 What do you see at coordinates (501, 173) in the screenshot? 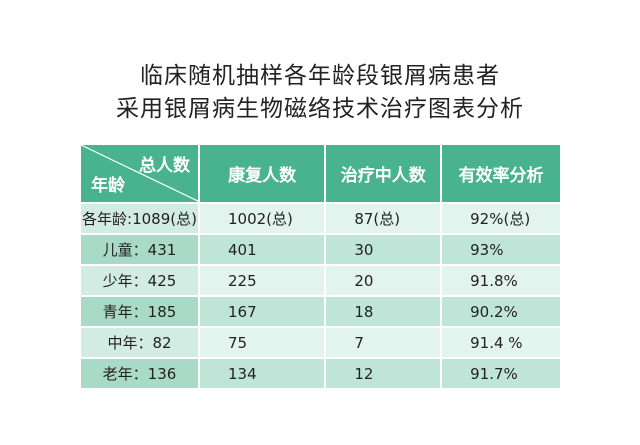
I see `header-efficacy: 有效率分析` at bounding box center [501, 173].